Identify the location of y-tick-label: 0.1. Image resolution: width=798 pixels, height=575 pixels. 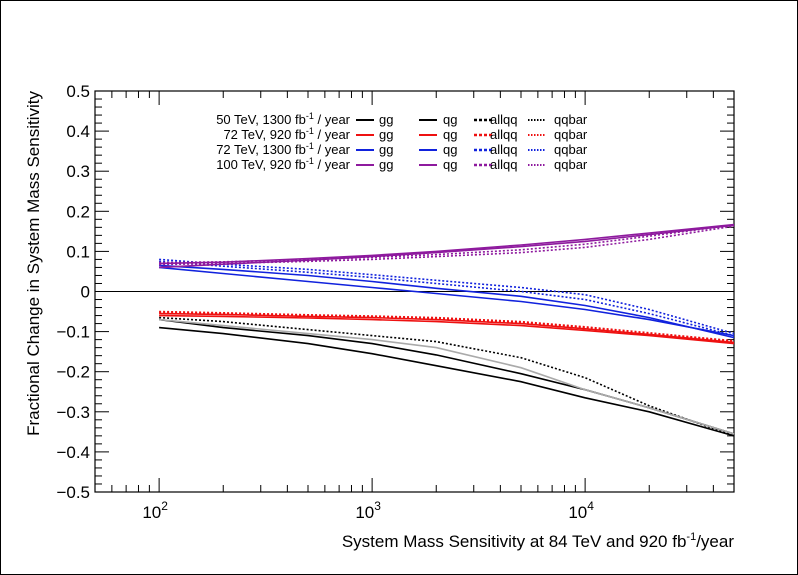
(78, 251).